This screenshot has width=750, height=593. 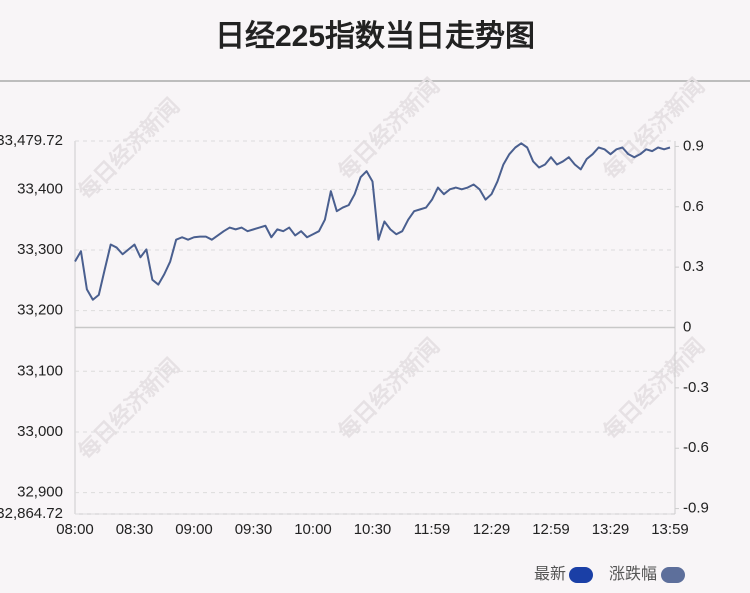 I want to click on x-tick-label: 09:30, so click(x=254, y=529).